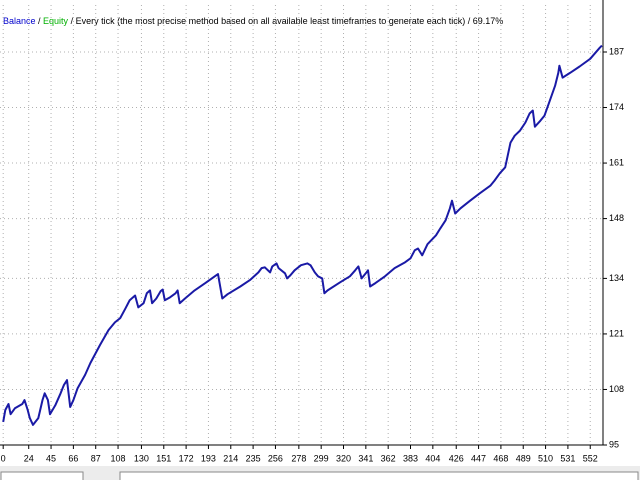 The width and height of the screenshot is (640, 480). I want to click on x-tick-label: 24, so click(29, 458).